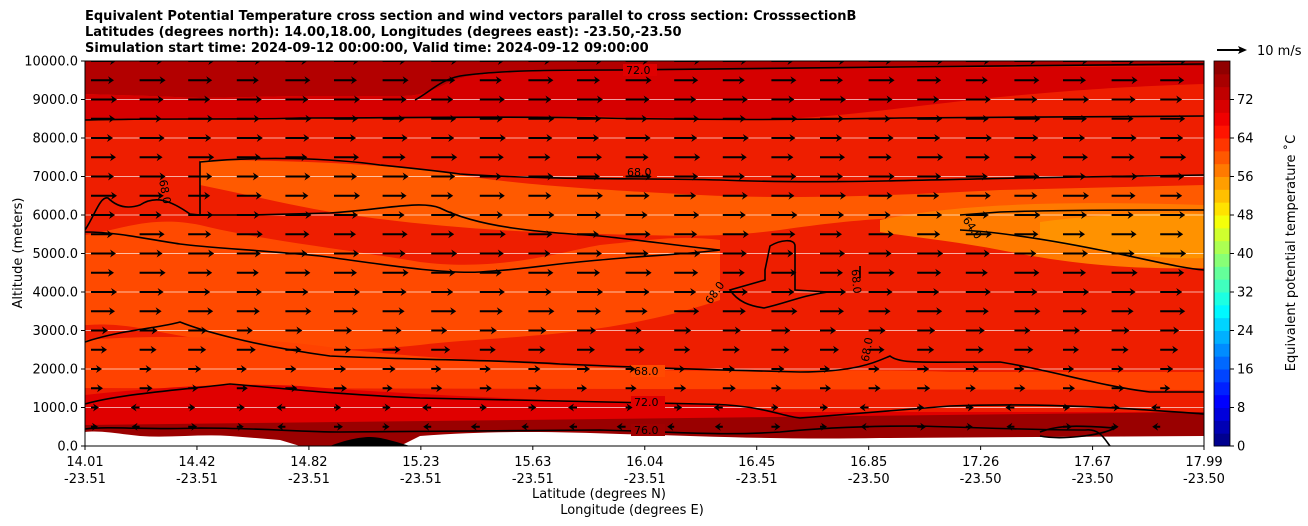  I want to click on quiver-key: 10 m/s, so click(1259, 51).